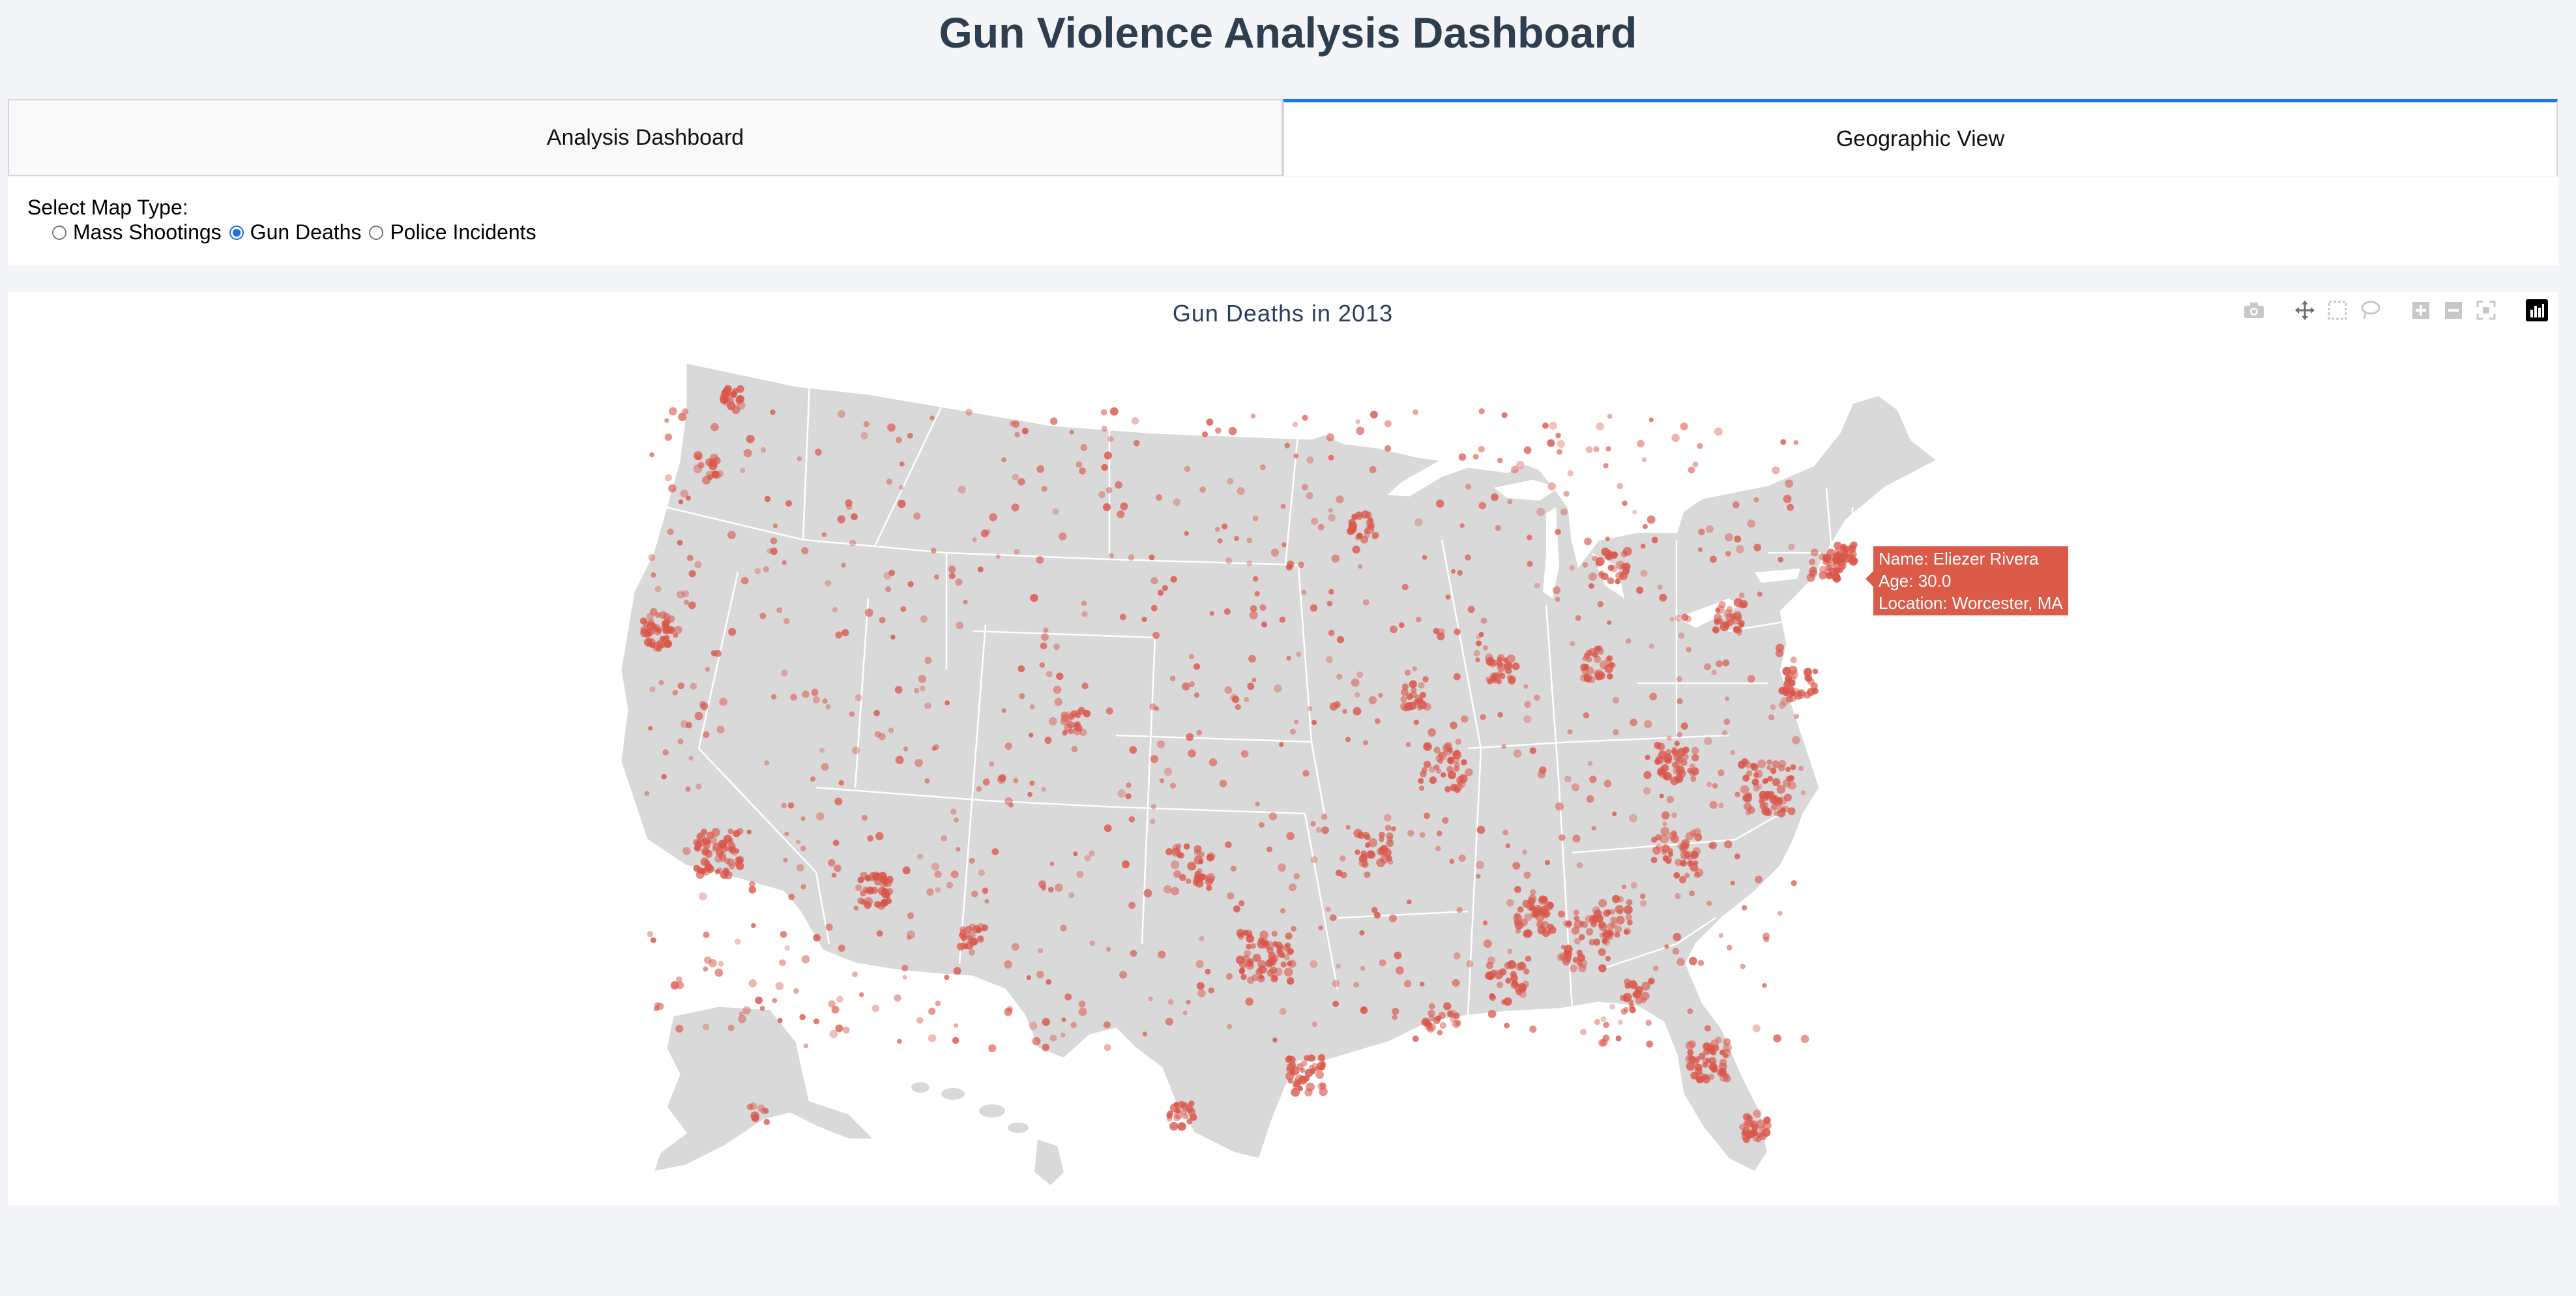 The image size is (2576, 1296). What do you see at coordinates (2537, 310) in the screenshot?
I see `plotly-logo-icon` at bounding box center [2537, 310].